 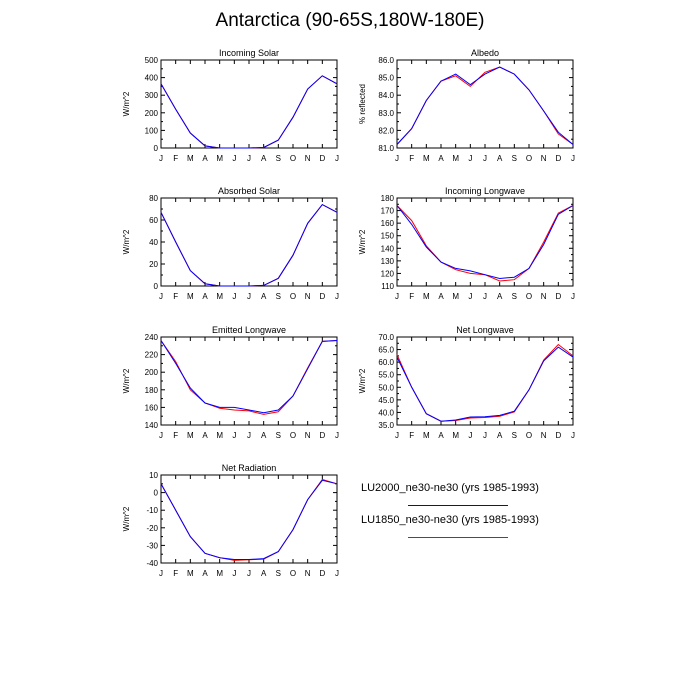 What do you see at coordinates (152, 510) in the screenshot?
I see `y-tick-label: -10` at bounding box center [152, 510].